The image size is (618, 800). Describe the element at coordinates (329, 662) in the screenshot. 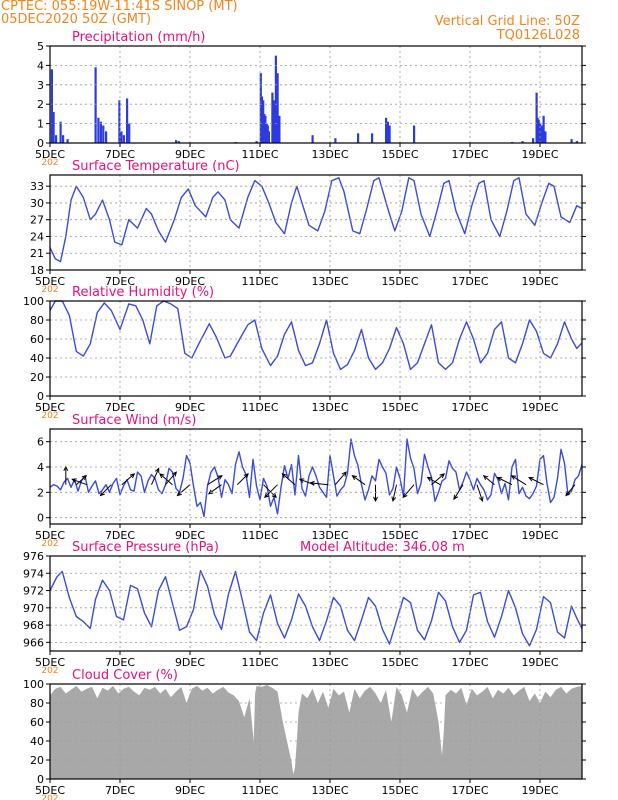

I see `x-tick-label: 13DEC` at that location.